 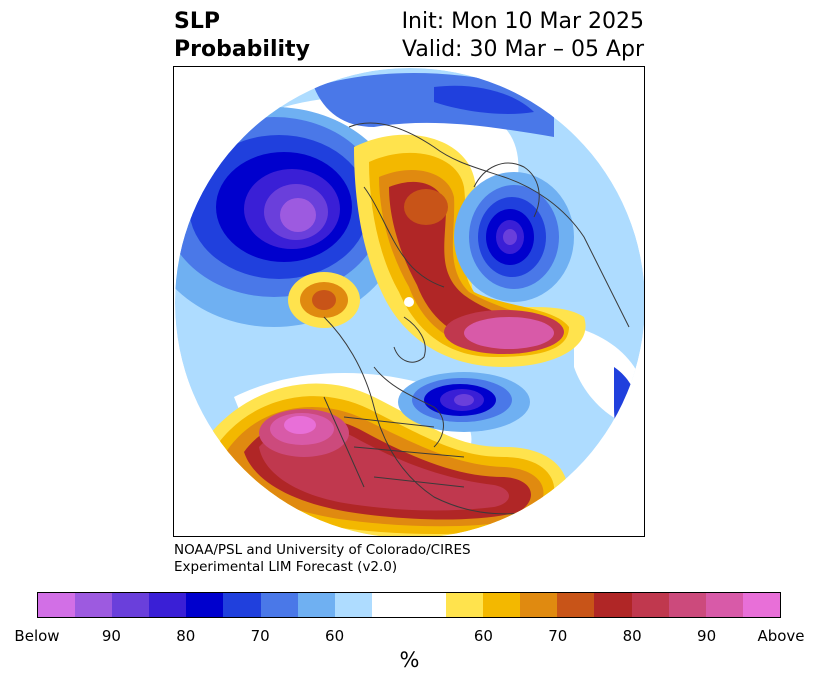 What do you see at coordinates (242, 49) in the screenshot?
I see `title-quantity: Probability` at bounding box center [242, 49].